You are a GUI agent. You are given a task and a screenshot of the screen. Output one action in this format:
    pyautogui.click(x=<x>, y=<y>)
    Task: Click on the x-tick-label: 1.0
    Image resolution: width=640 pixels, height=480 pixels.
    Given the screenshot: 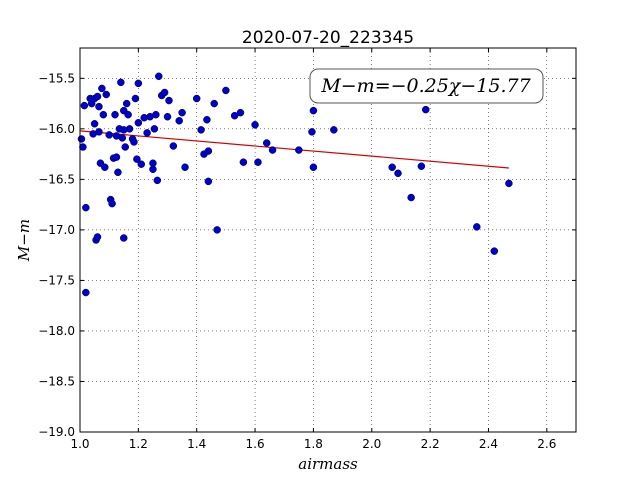 What is the action you would take?
    pyautogui.click(x=79, y=444)
    